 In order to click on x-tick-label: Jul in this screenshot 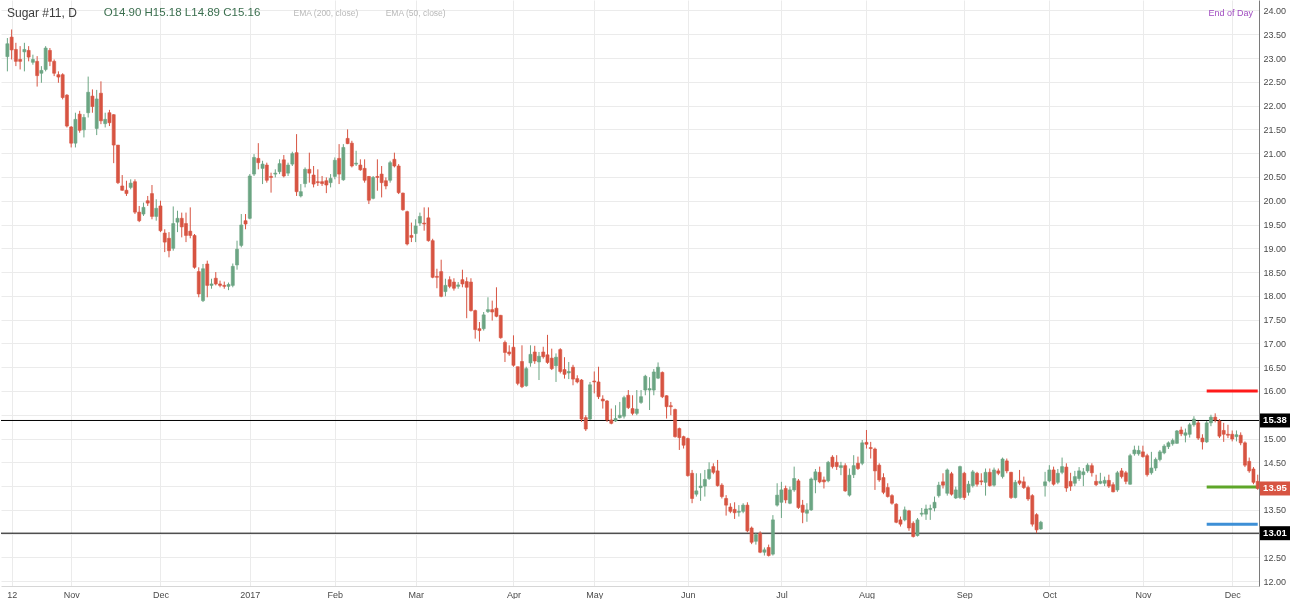, I will do `click(782, 594)`.